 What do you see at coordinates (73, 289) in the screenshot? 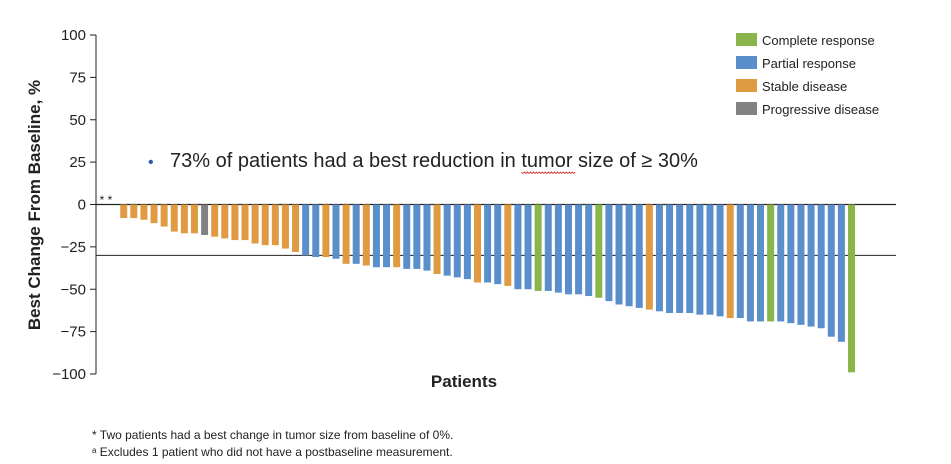
I see `y-tick-label: −50` at bounding box center [73, 289].